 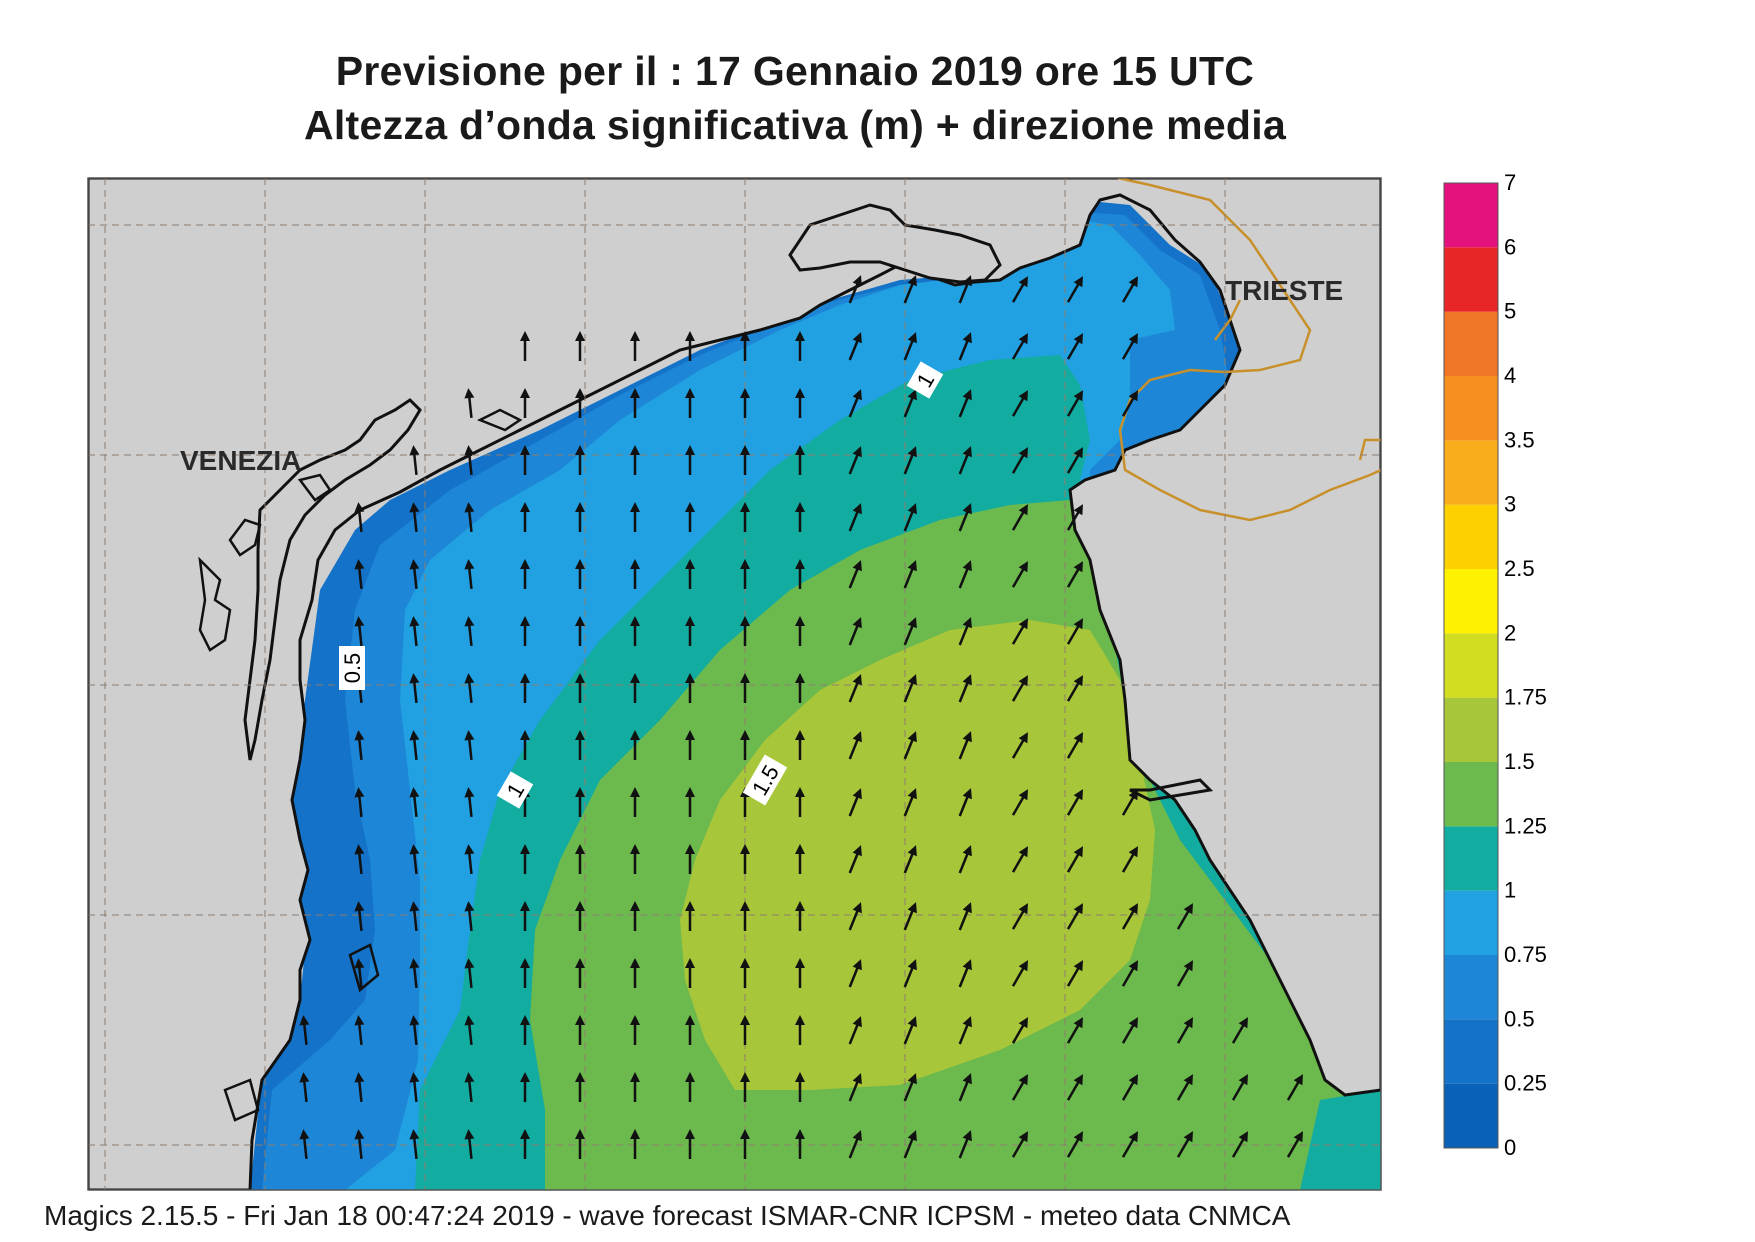 I want to click on contour-label-0.5: 0.5, so click(x=352, y=668).